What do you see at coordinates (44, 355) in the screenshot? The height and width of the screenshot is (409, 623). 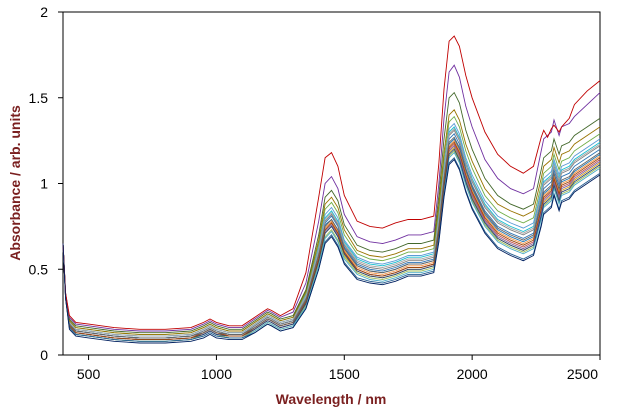 I see `y-tick-label: 0` at bounding box center [44, 355].